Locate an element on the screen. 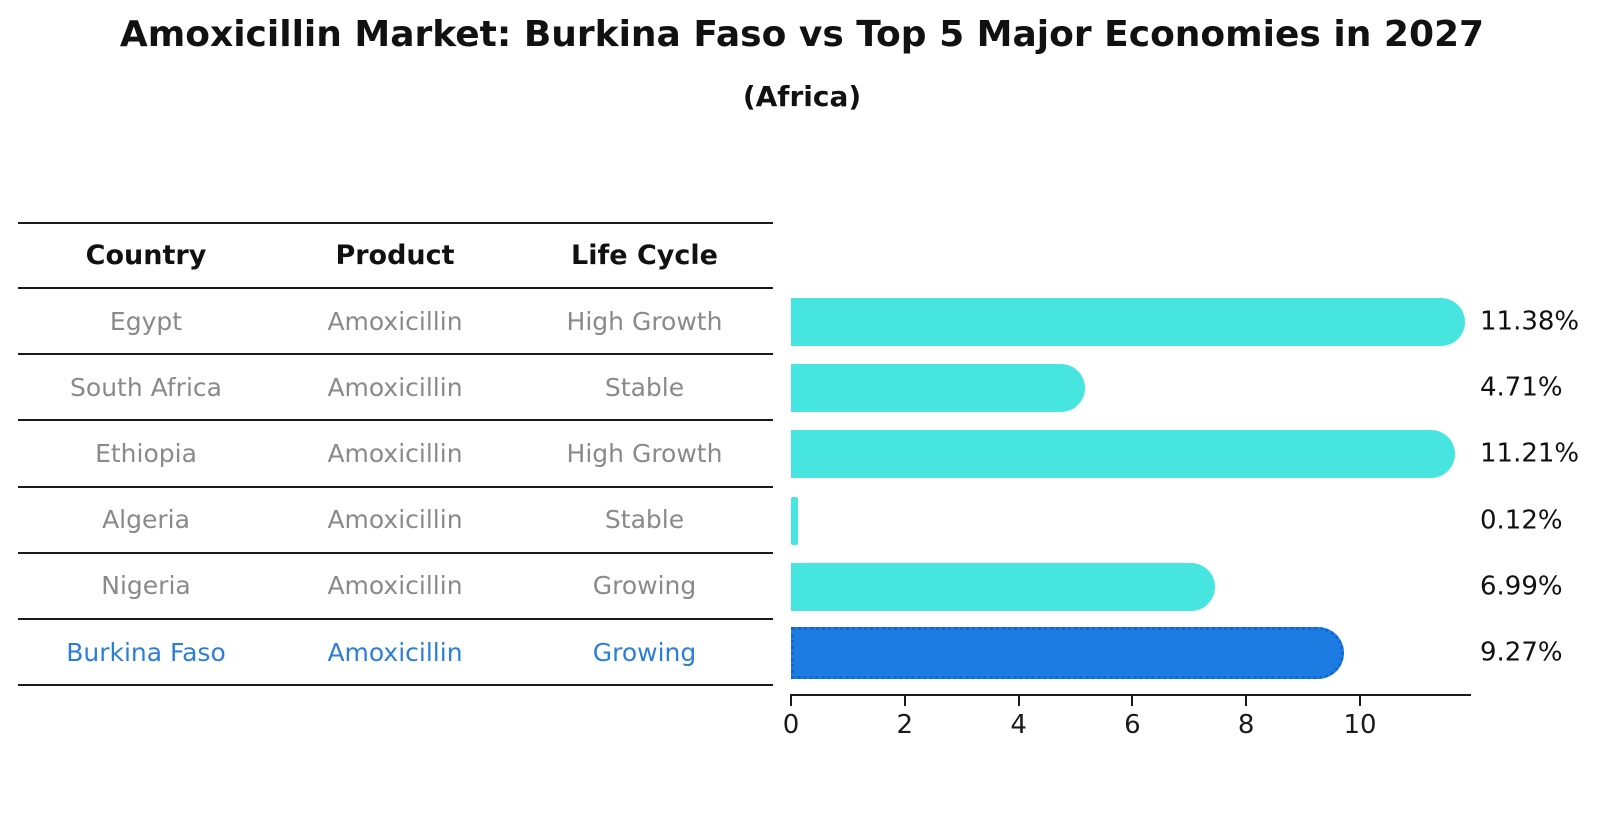 The image size is (1604, 823). table-row-algeria: Algeria Amoxicillin Stable is located at coordinates (395, 521).